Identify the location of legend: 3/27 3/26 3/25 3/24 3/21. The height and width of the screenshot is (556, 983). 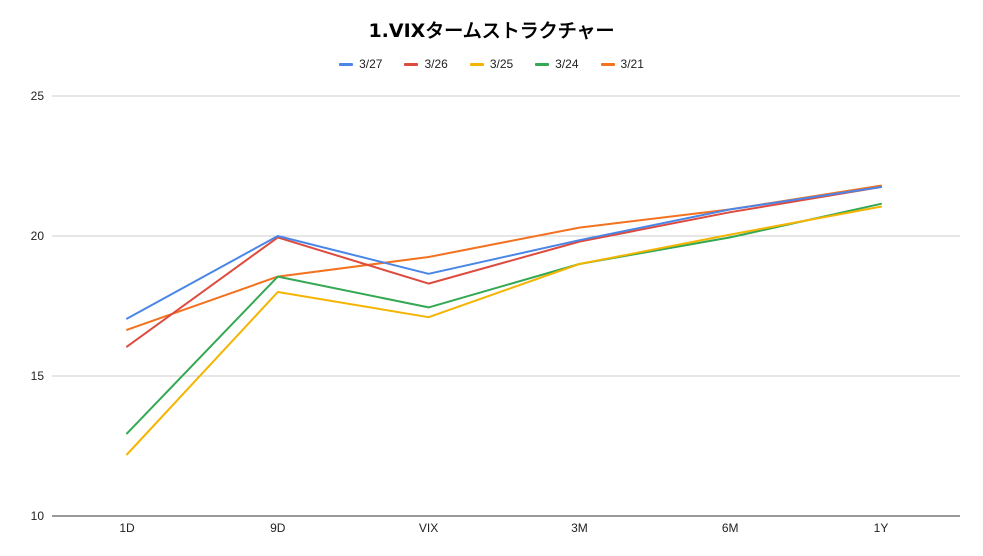
(491, 64).